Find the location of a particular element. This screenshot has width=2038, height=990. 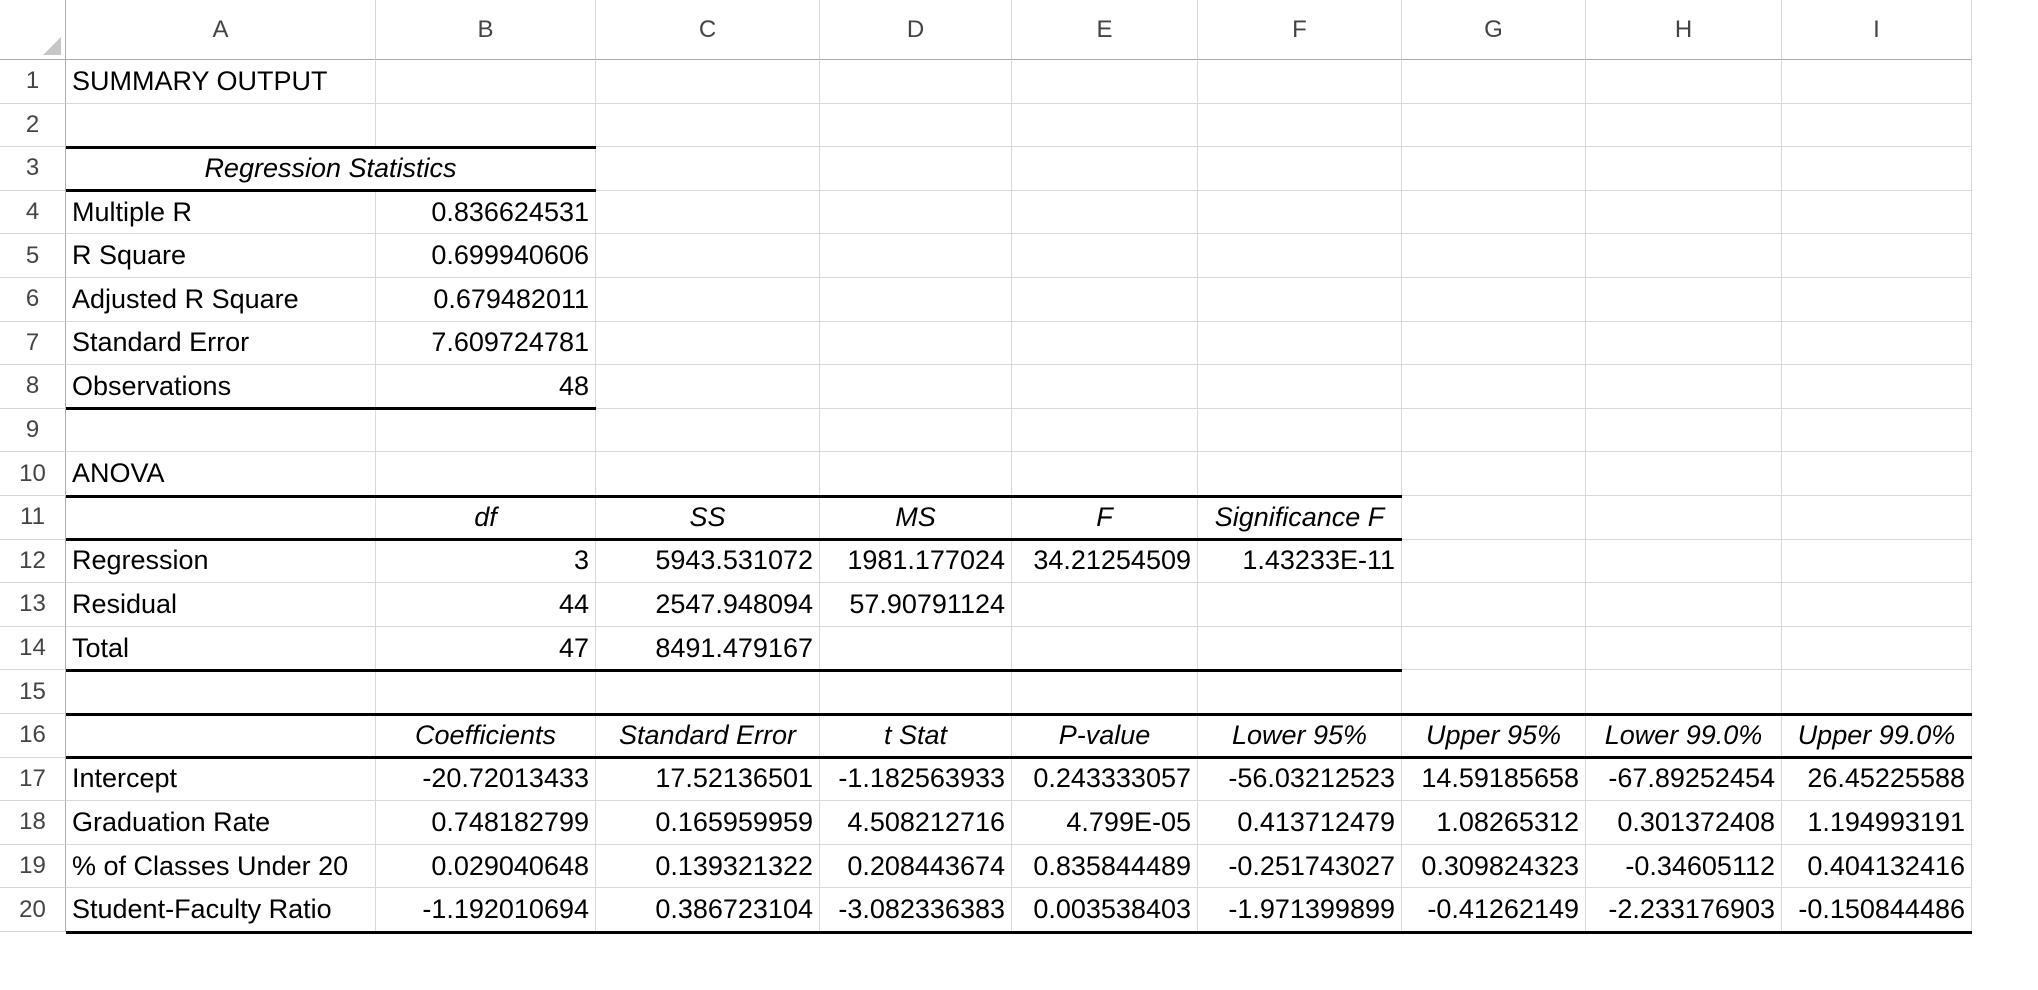

cell-f20: -1.971399899 is located at coordinates (1300, 910).